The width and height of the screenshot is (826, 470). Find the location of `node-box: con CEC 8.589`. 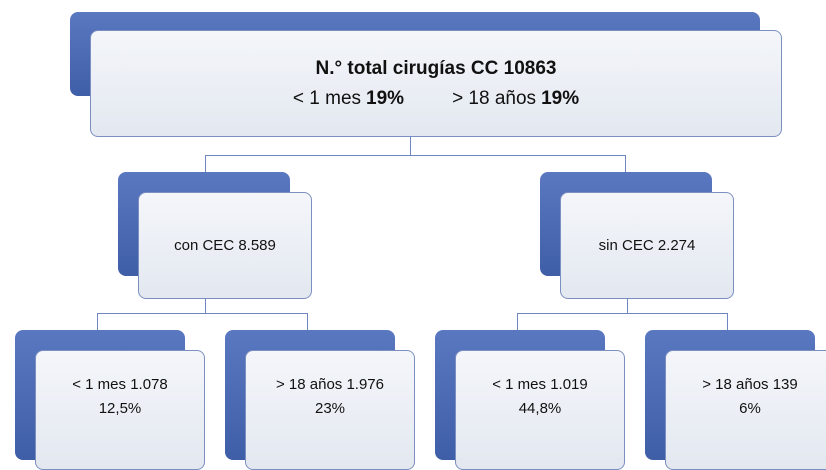

node-box: con CEC 8.589 is located at coordinates (225, 245).